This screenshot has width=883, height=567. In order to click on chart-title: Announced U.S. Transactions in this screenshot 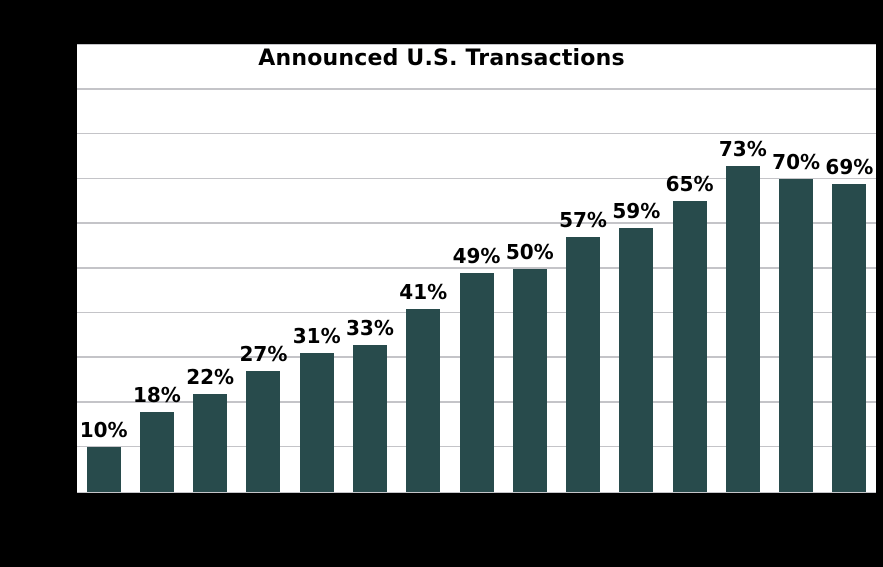, I will do `click(441, 58)`.